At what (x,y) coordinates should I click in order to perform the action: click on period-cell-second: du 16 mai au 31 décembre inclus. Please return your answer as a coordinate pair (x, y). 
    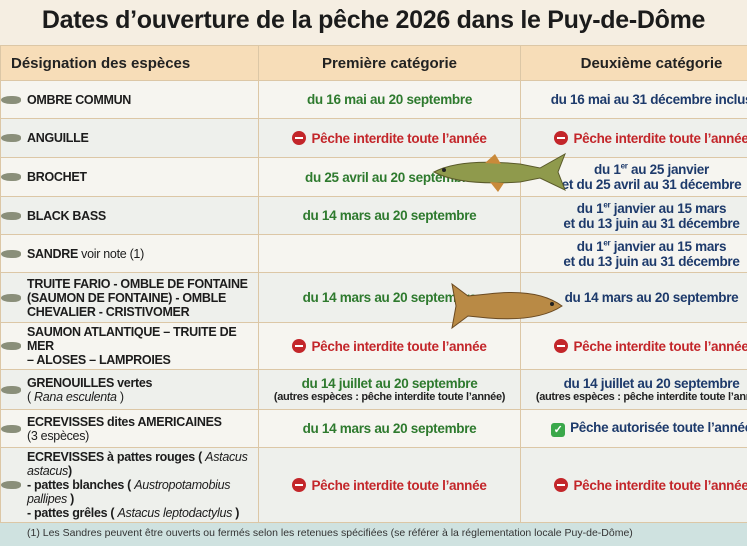
    Looking at the image, I should click on (634, 100).